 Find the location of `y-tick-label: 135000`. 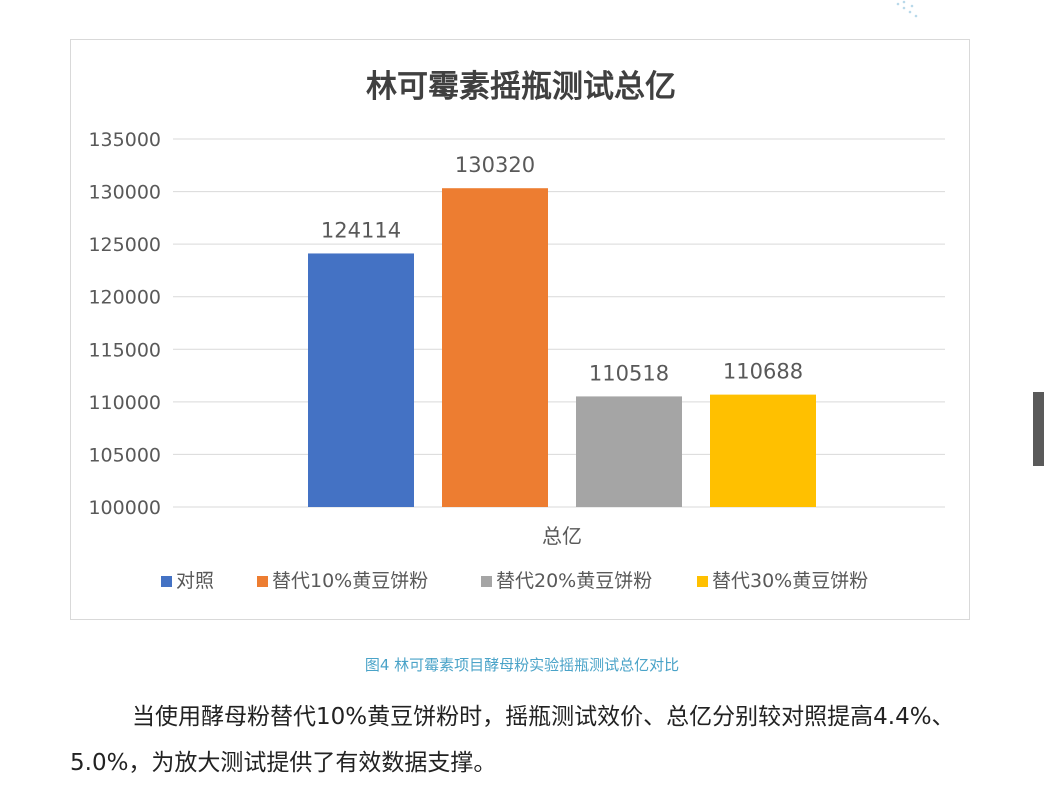

y-tick-label: 135000 is located at coordinates (124, 140).